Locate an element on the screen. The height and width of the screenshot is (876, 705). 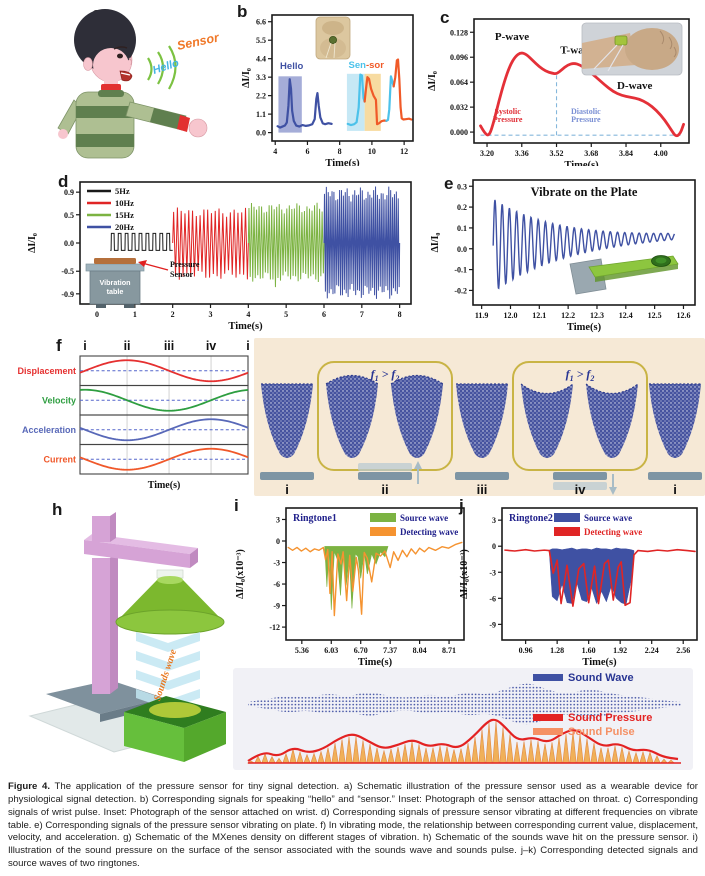
shirt-stripe is located at coordinates (105, 112).